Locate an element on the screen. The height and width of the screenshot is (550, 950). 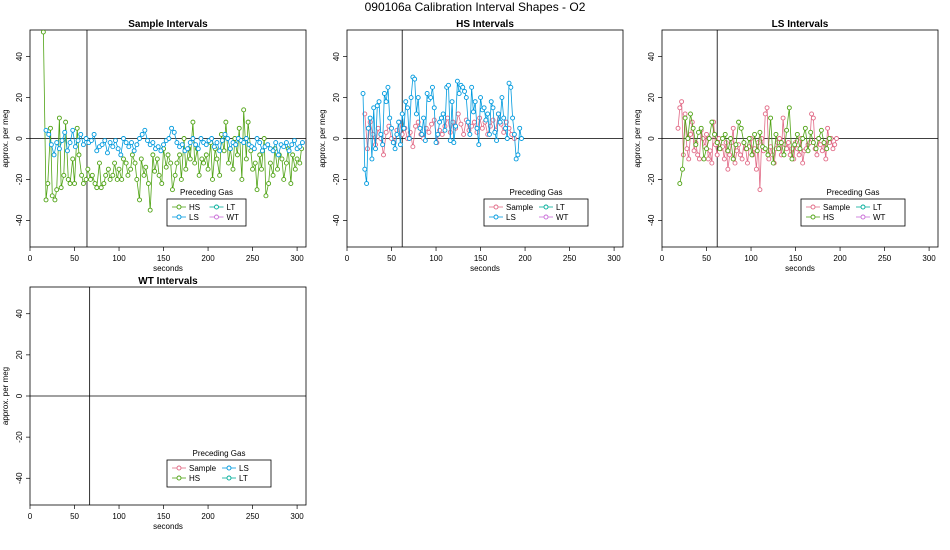
legend-box is located at coordinates (853, 212).